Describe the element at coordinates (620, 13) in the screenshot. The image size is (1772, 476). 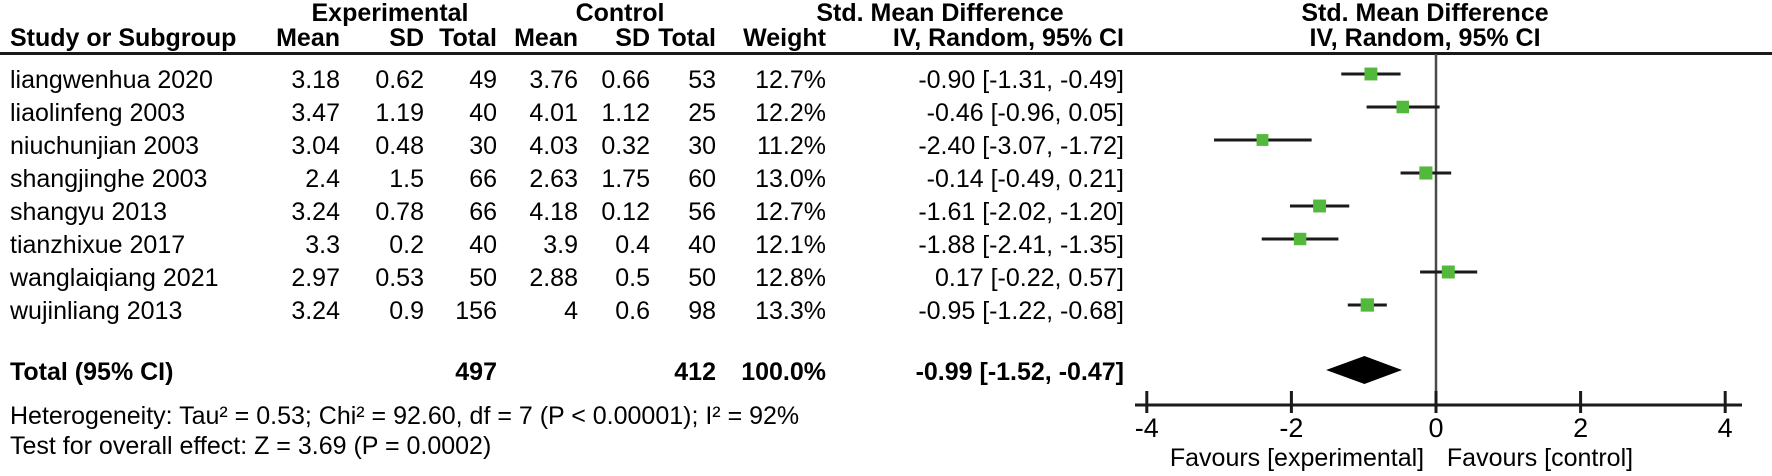
I see `group-header-control: Control` at that location.